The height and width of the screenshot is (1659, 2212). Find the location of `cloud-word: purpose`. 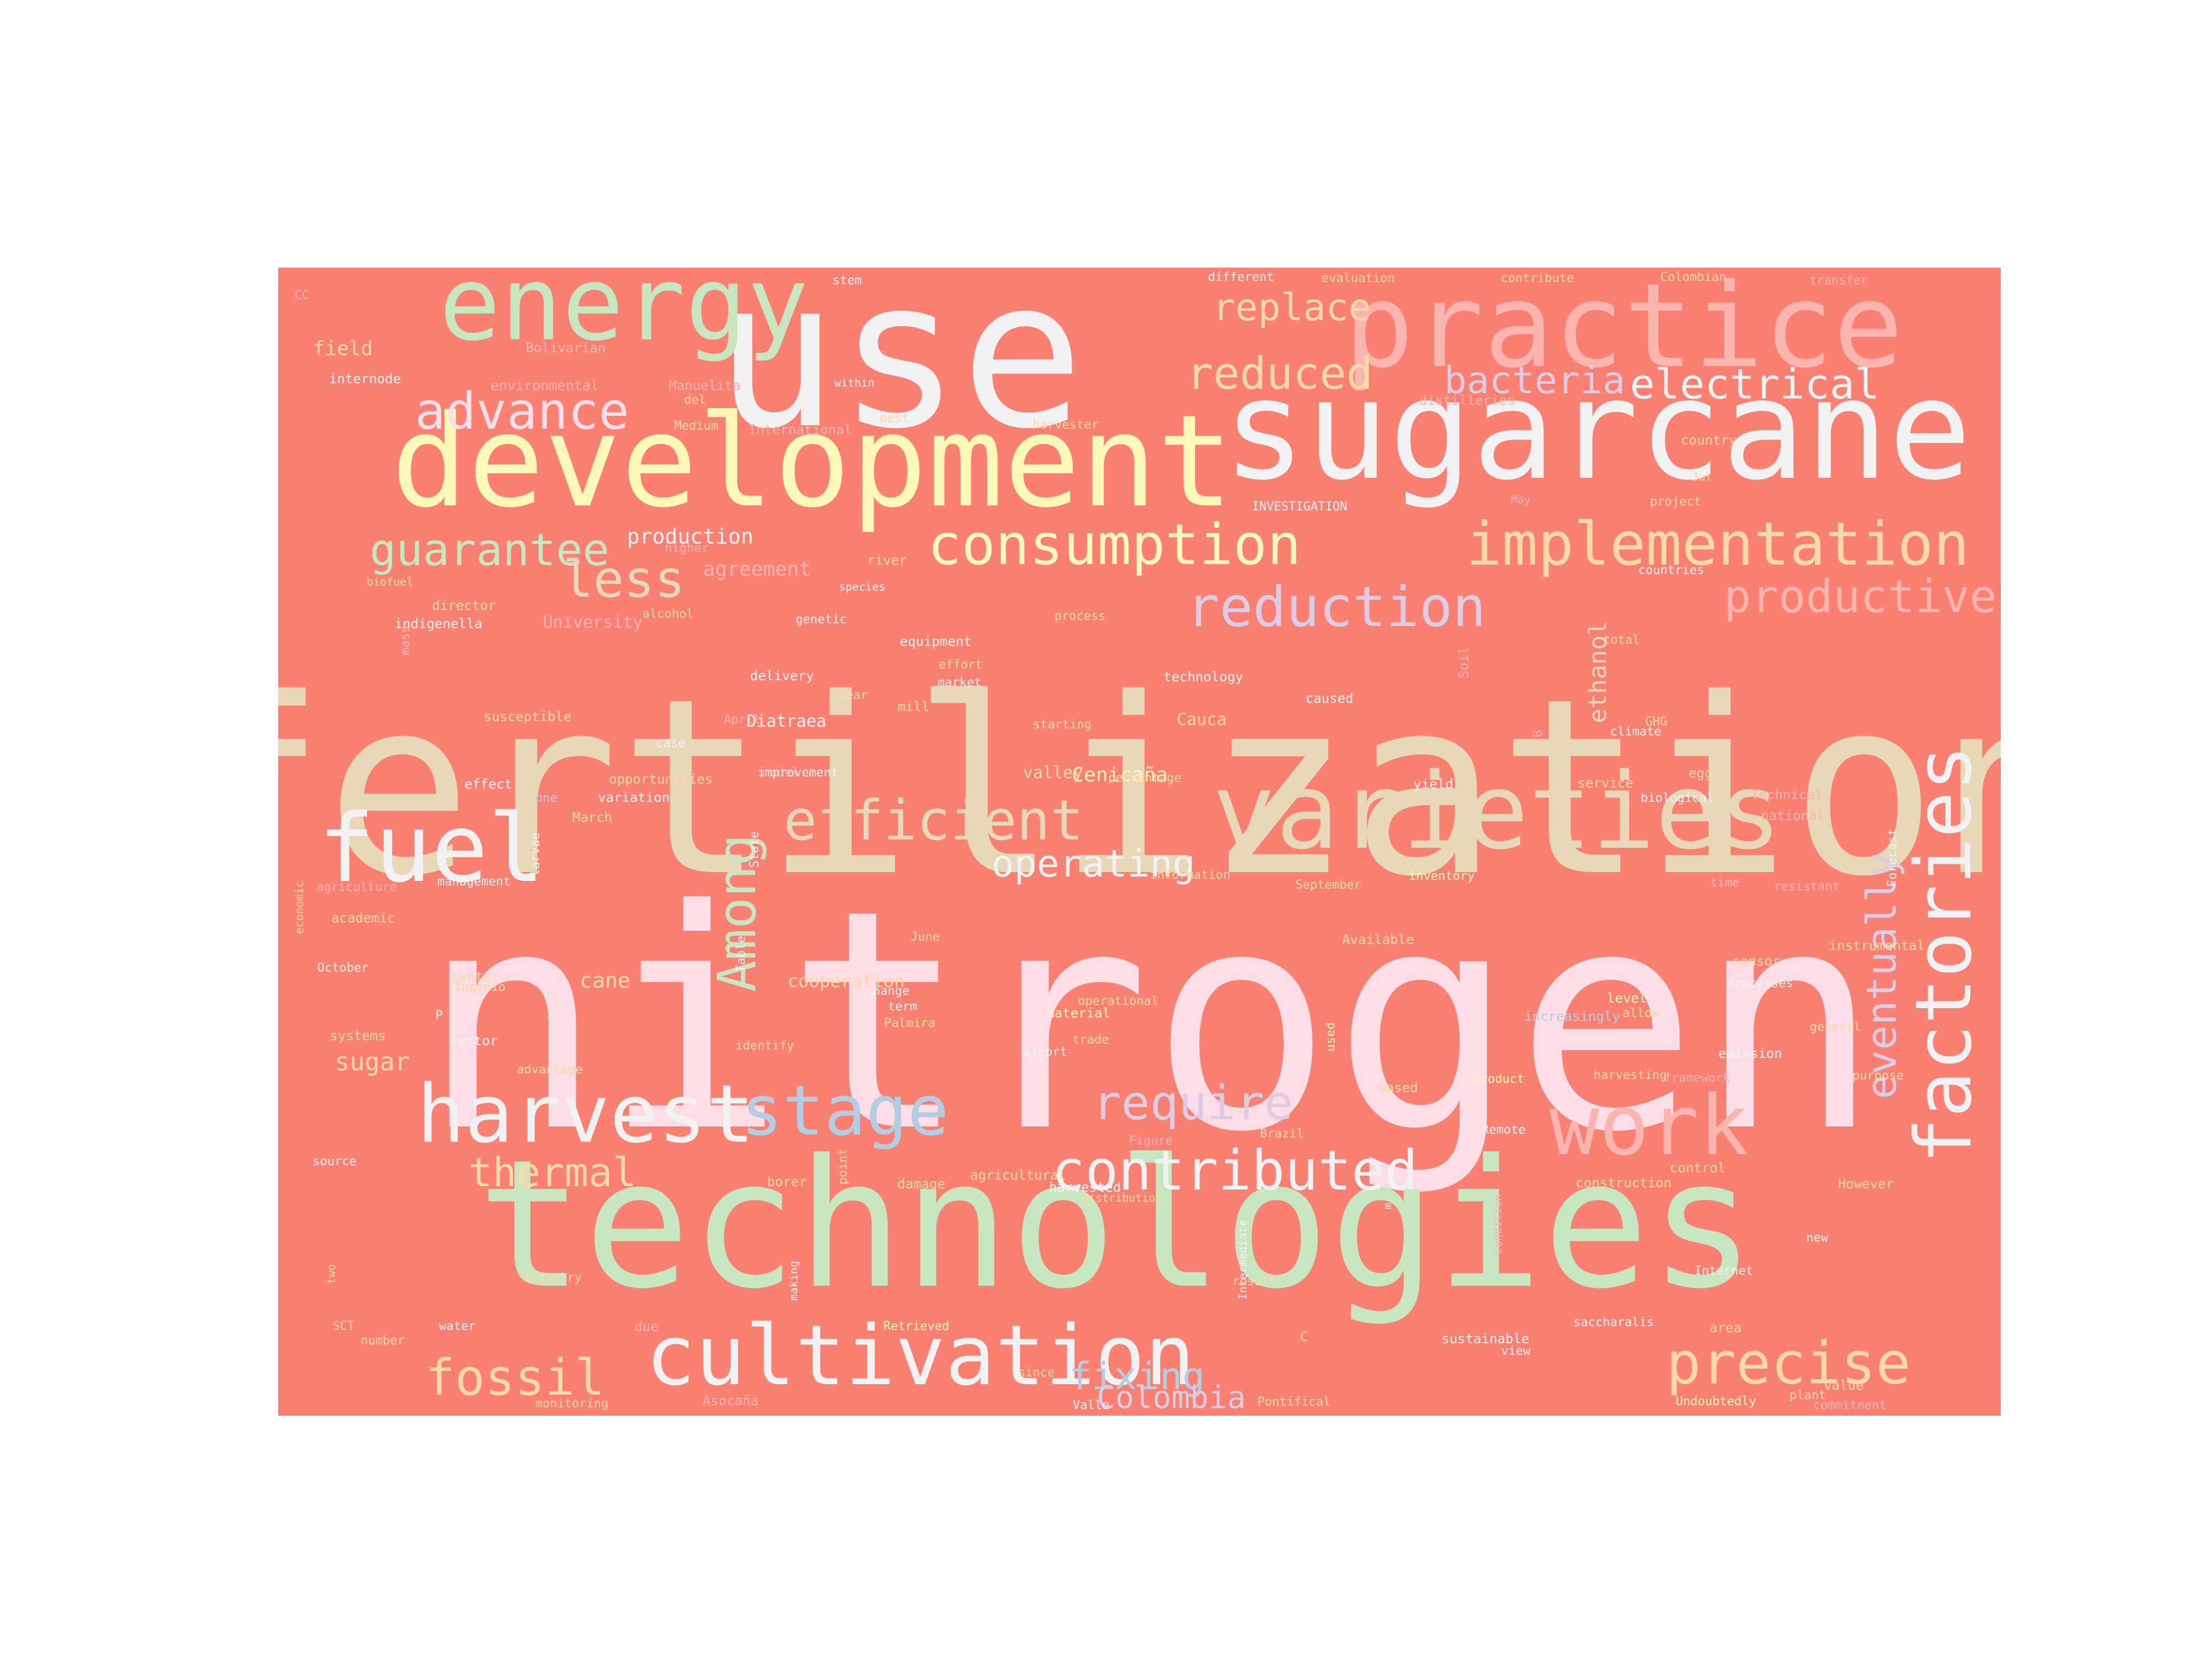

cloud-word: purpose is located at coordinates (1878, 1076).